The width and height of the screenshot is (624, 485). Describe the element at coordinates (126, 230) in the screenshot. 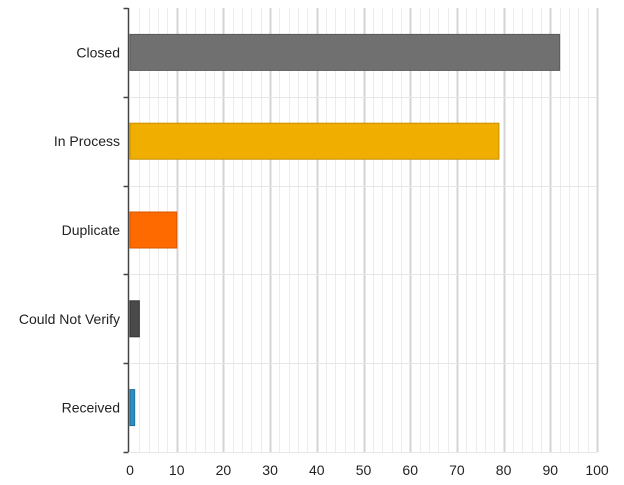

I see `axes` at that location.